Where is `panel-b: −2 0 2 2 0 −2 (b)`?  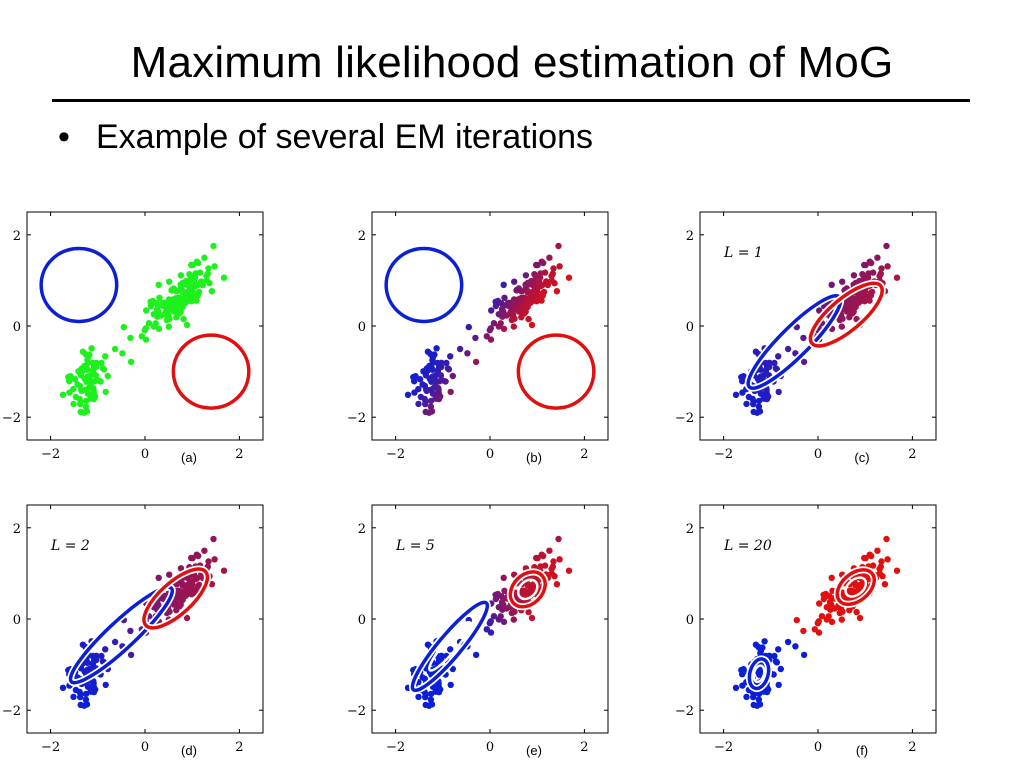
panel-b: −2 0 2 2 0 −2 (b) is located at coordinates (478, 338).